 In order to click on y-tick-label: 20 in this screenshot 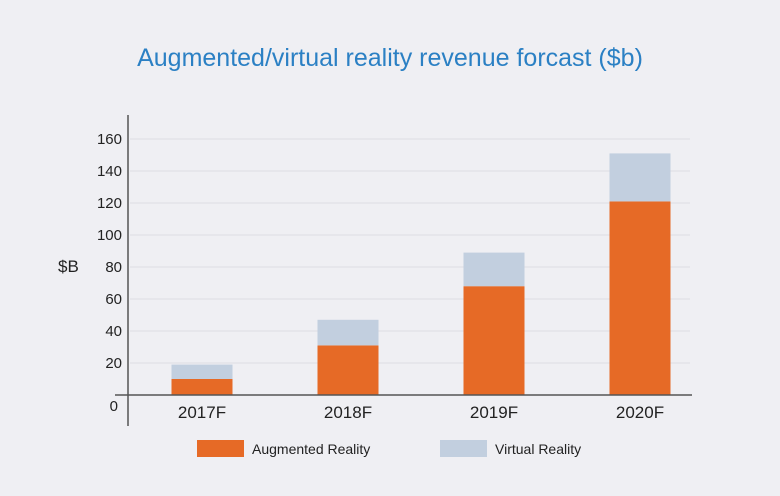, I will do `click(113, 363)`.